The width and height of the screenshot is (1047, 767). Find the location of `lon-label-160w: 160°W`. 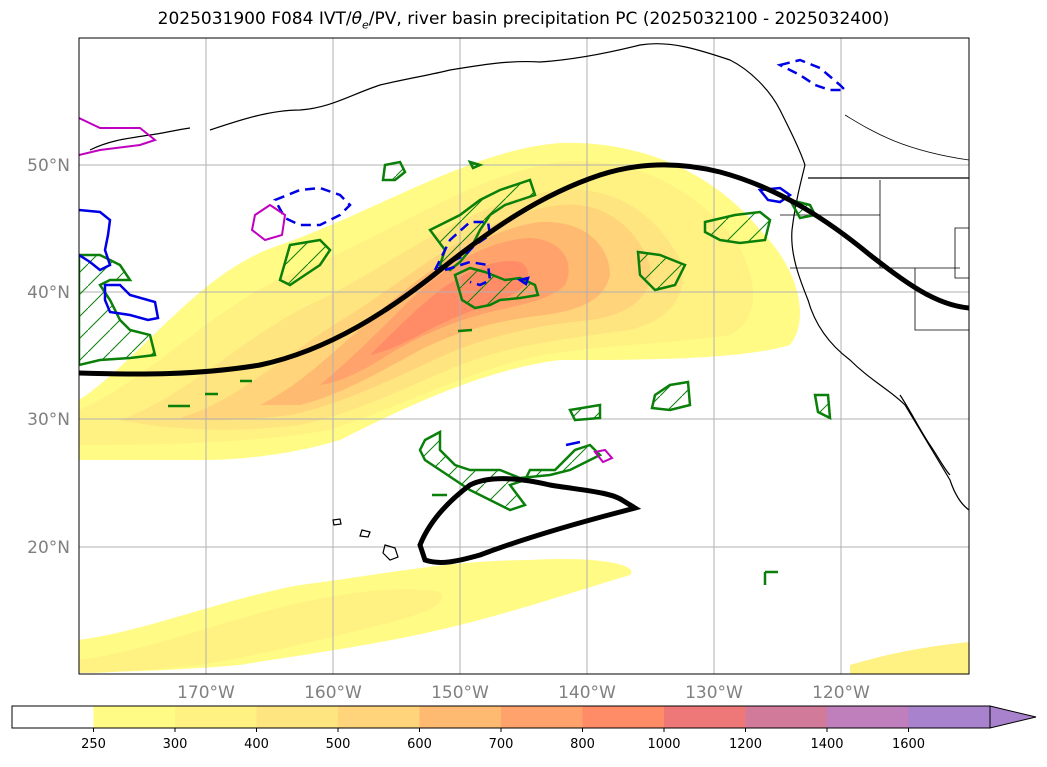

lon-label-160w: 160°W is located at coordinates (333, 693).